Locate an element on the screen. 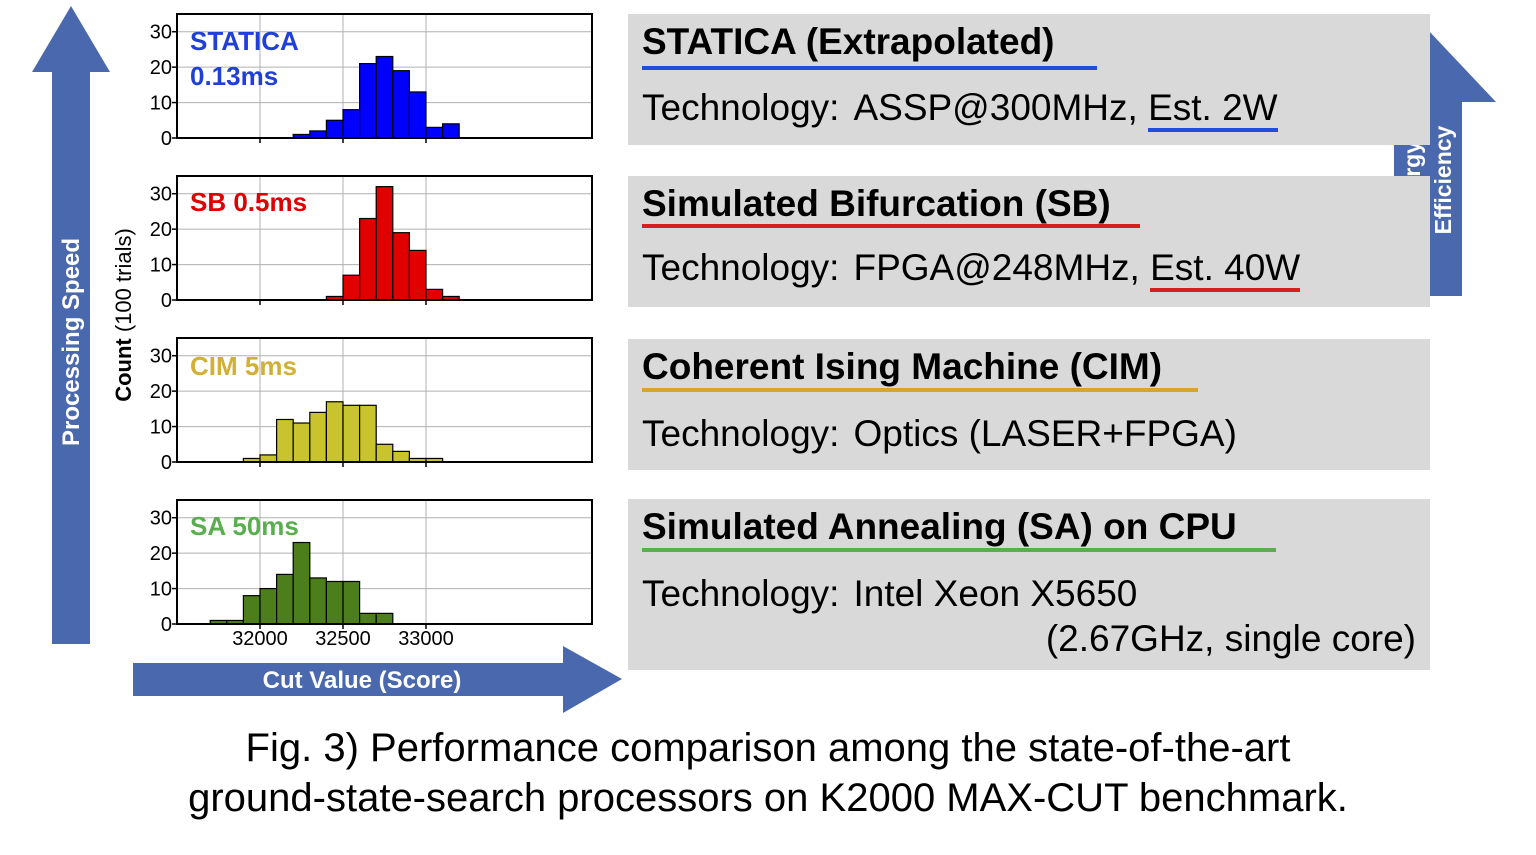 The width and height of the screenshot is (1536, 855). cut-value-arrow: Cut Value (Score) is located at coordinates (377, 679).